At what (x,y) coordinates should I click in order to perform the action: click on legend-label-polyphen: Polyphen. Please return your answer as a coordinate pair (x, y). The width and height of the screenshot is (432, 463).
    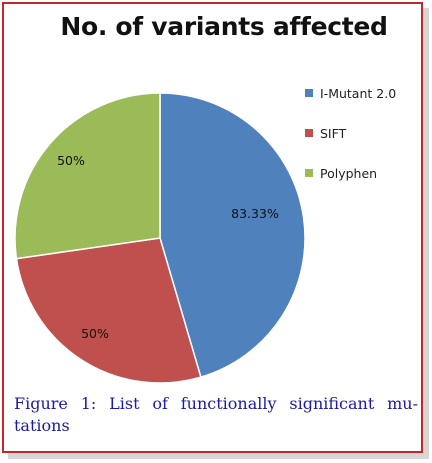
    Looking at the image, I should click on (349, 173).